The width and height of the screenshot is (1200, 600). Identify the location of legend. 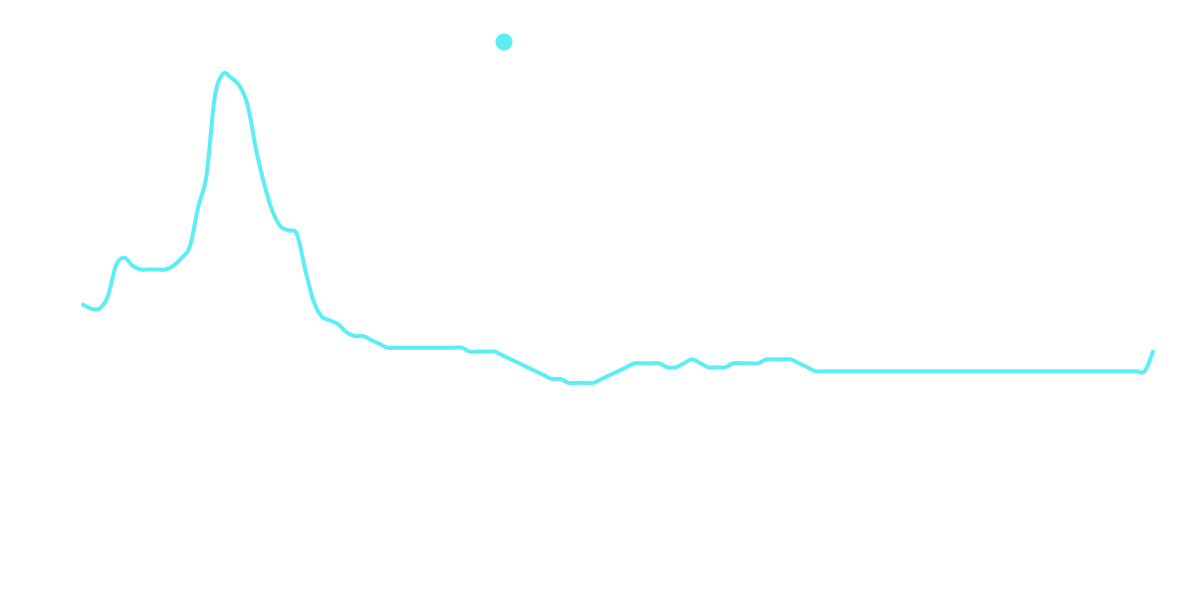
(504, 42).